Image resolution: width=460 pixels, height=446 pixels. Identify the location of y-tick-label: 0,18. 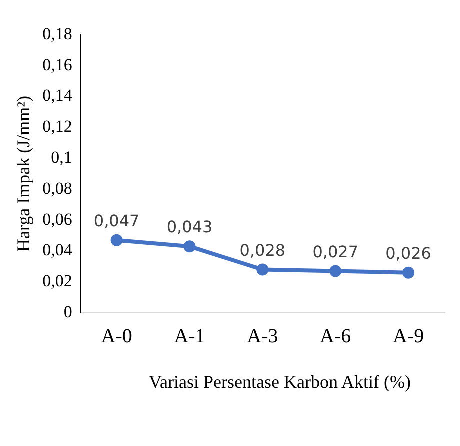
(57, 34).